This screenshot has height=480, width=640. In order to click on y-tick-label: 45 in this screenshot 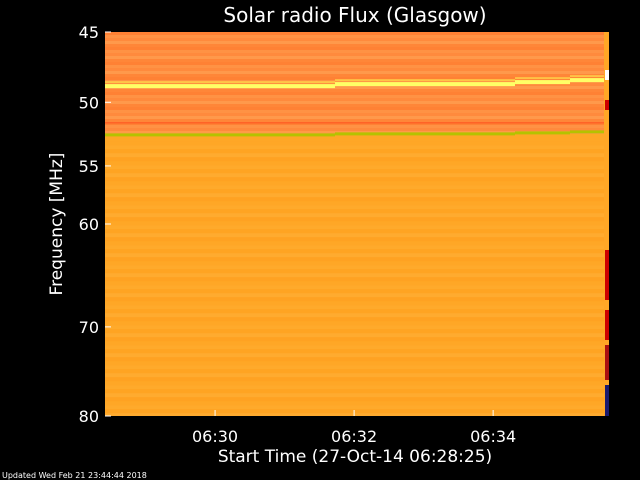, I will do `click(89, 32)`.